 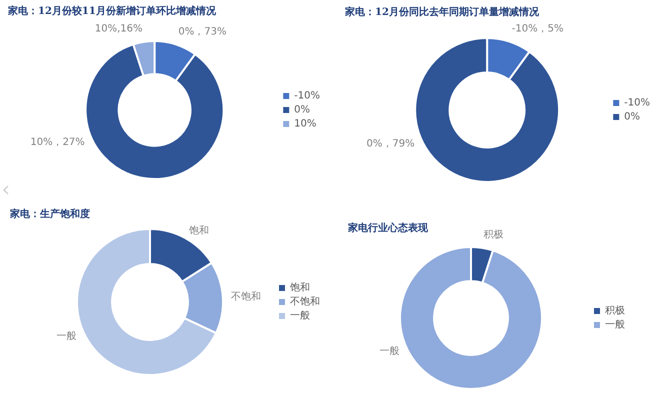 What do you see at coordinates (390, 144) in the screenshot?
I see `text: 0%，79%` at bounding box center [390, 144].